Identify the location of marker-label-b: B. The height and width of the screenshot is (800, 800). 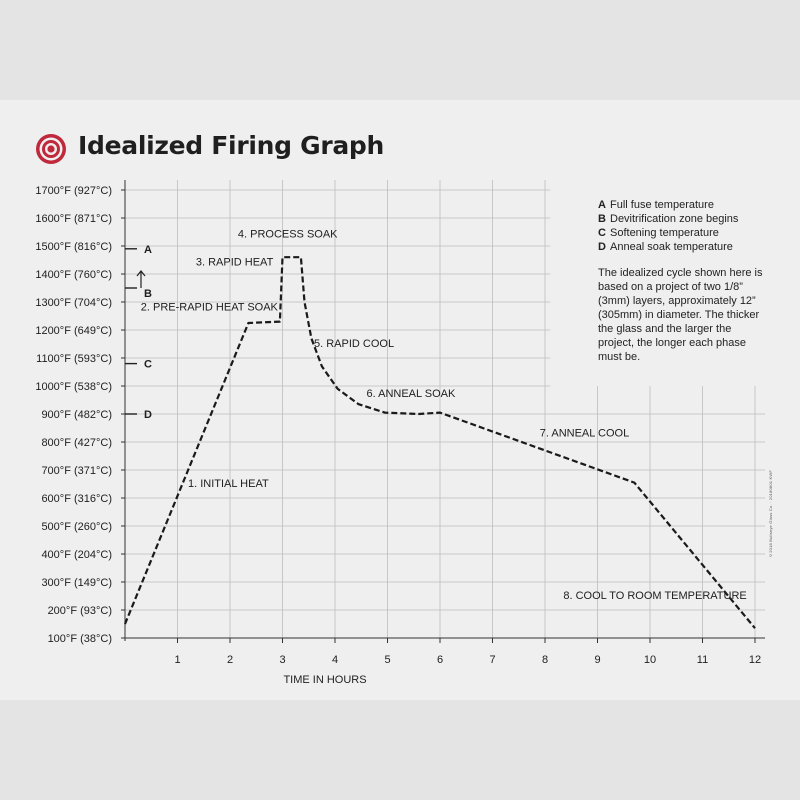
(148, 294).